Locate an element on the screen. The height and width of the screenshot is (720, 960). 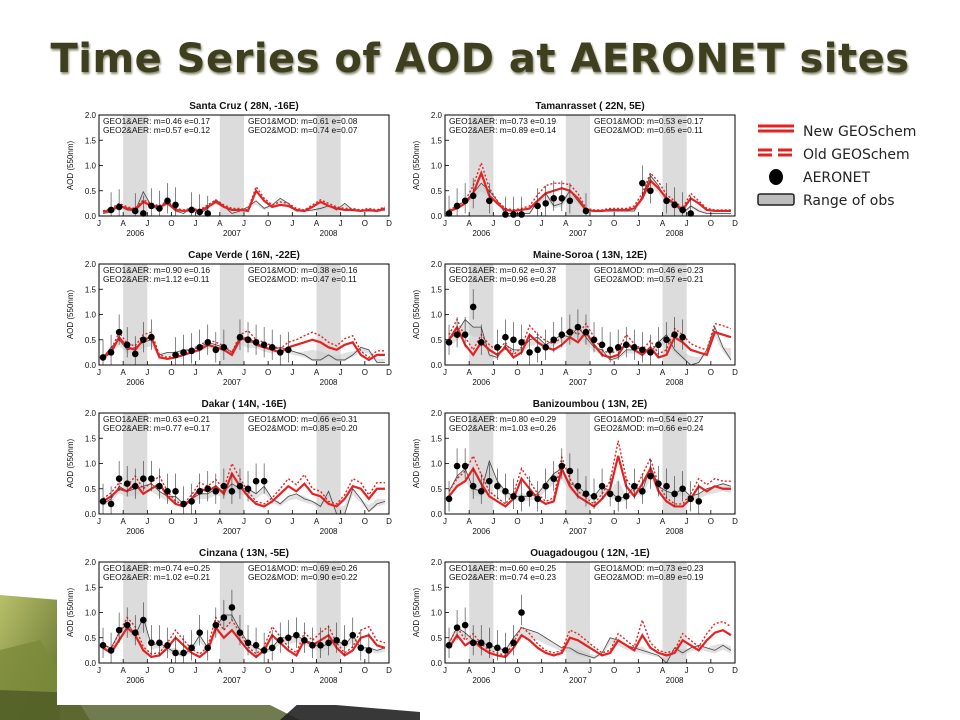
panel-title: Tamanrasset ( 22N, 5E) is located at coordinates (589, 106).